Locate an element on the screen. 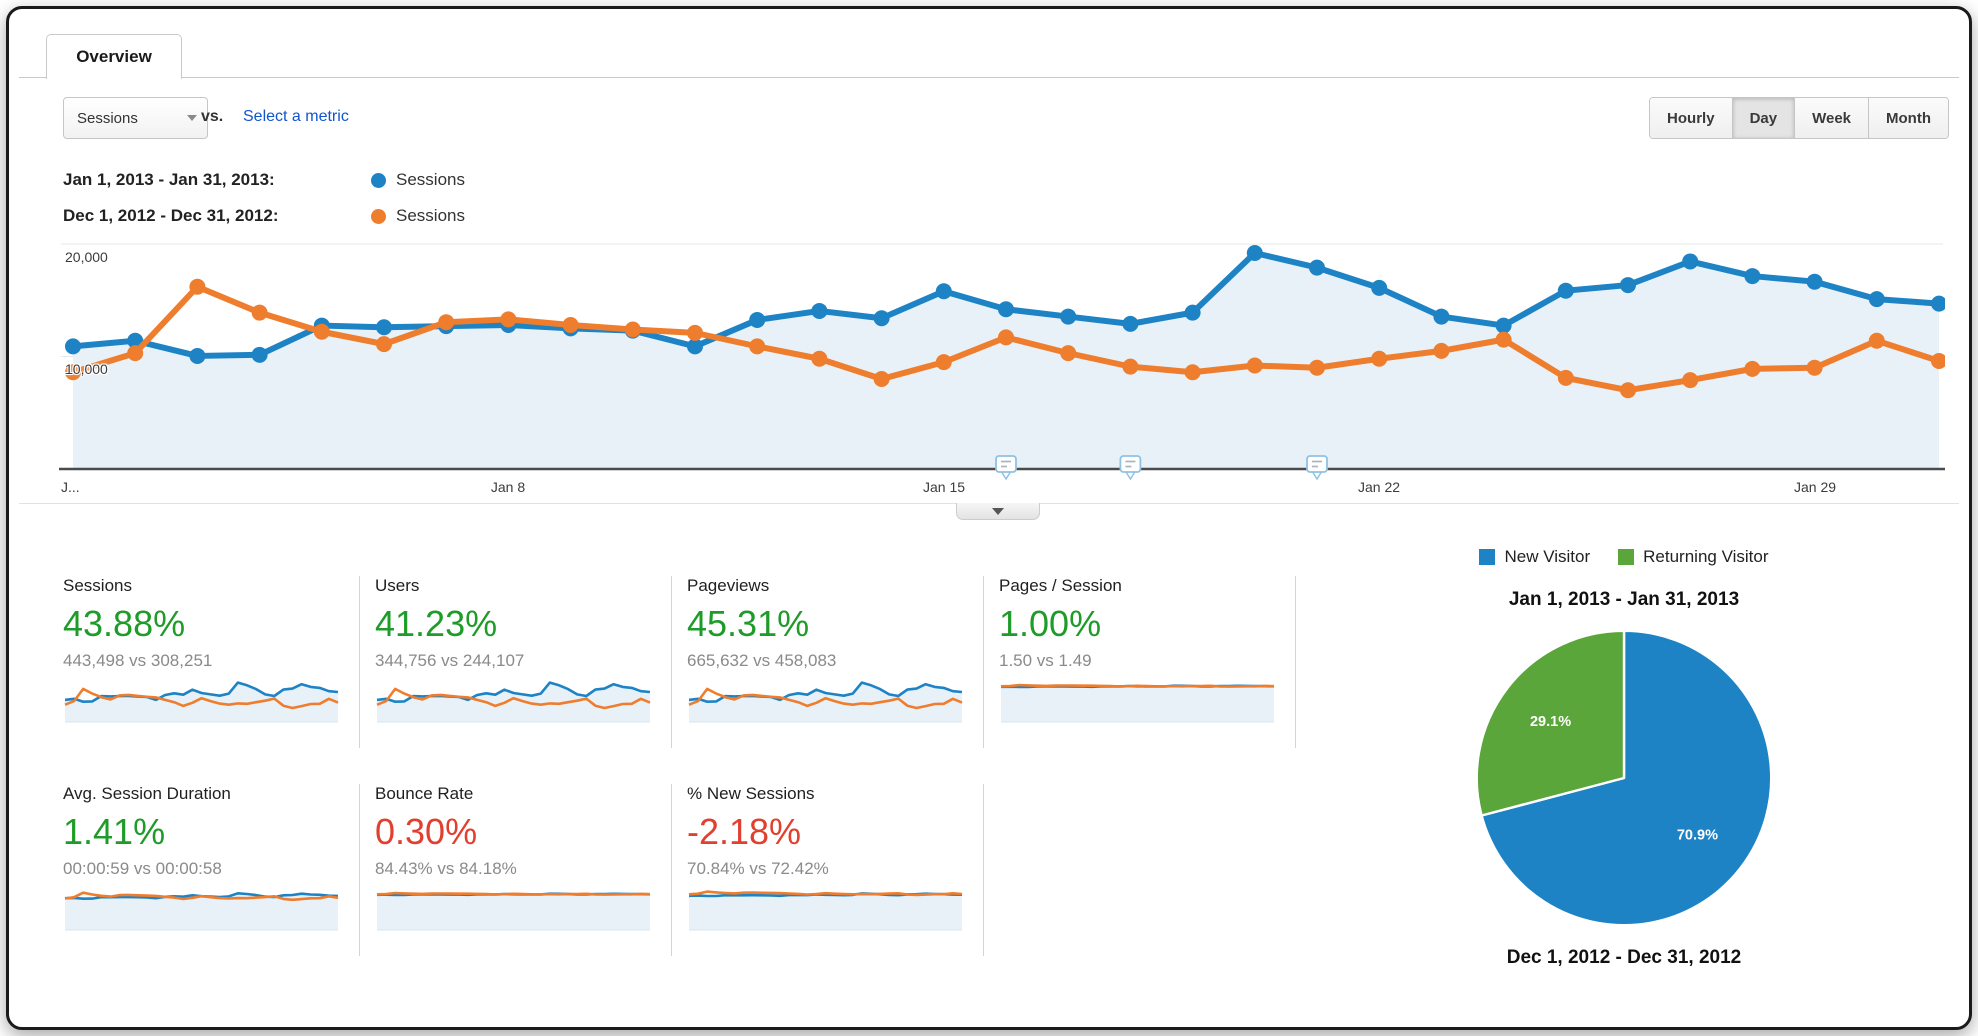 This screenshot has height=1036, width=1978. metric-delta: 1.00% is located at coordinates (1050, 623).